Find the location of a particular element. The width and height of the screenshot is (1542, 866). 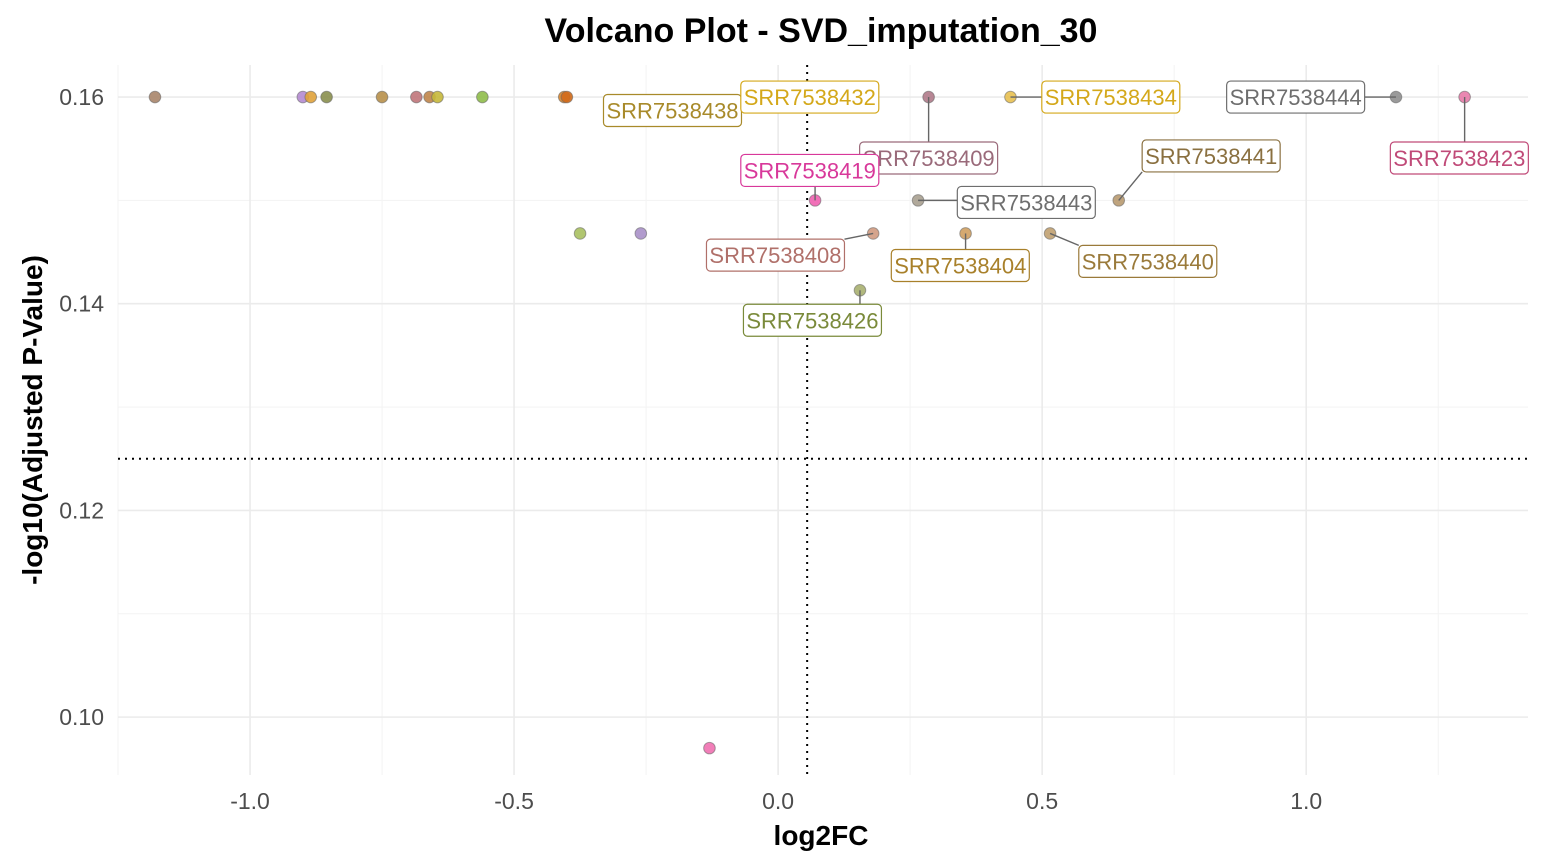

point-label: SRR7538426 is located at coordinates (812, 320).